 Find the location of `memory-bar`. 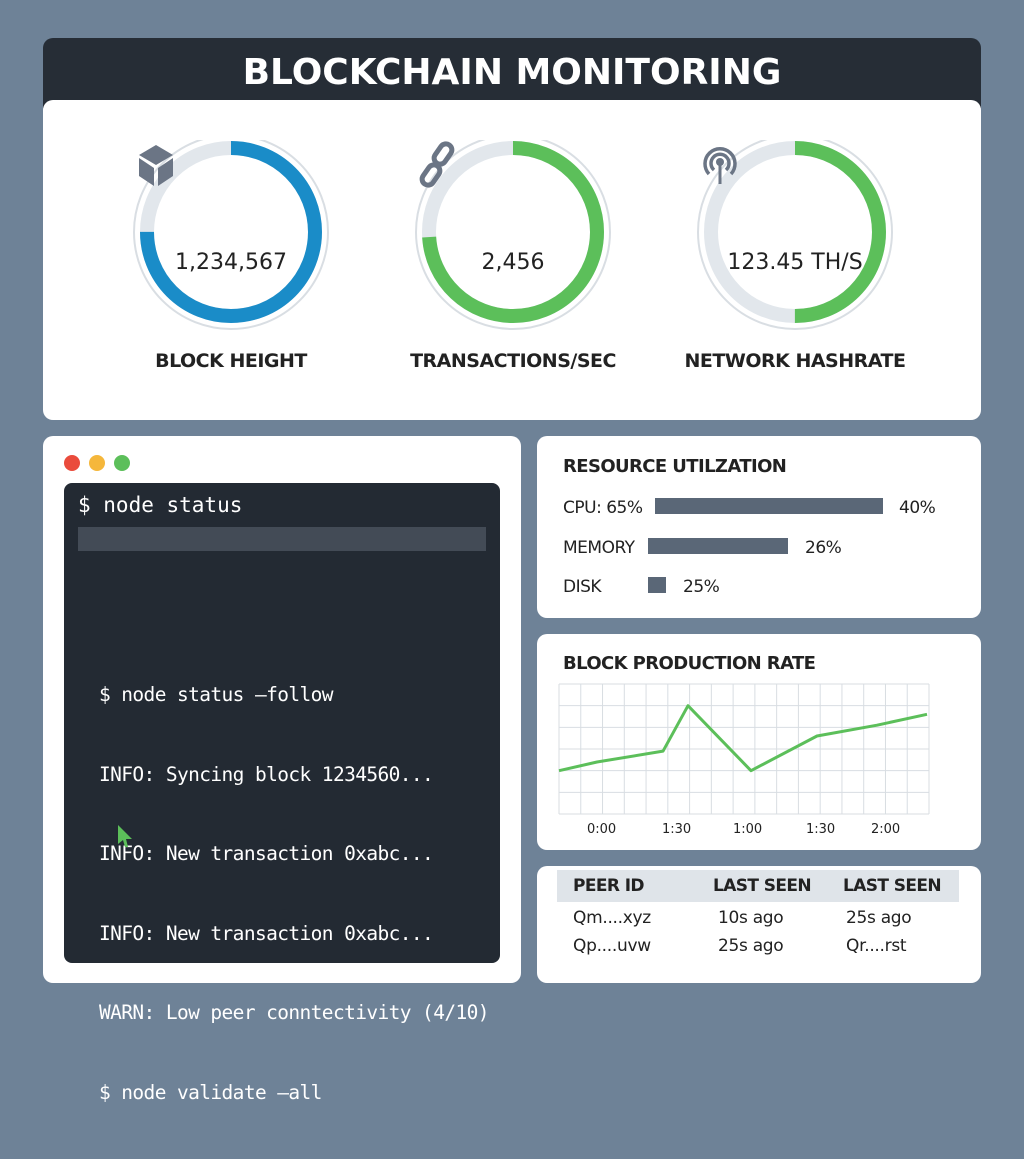

memory-bar is located at coordinates (718, 546).